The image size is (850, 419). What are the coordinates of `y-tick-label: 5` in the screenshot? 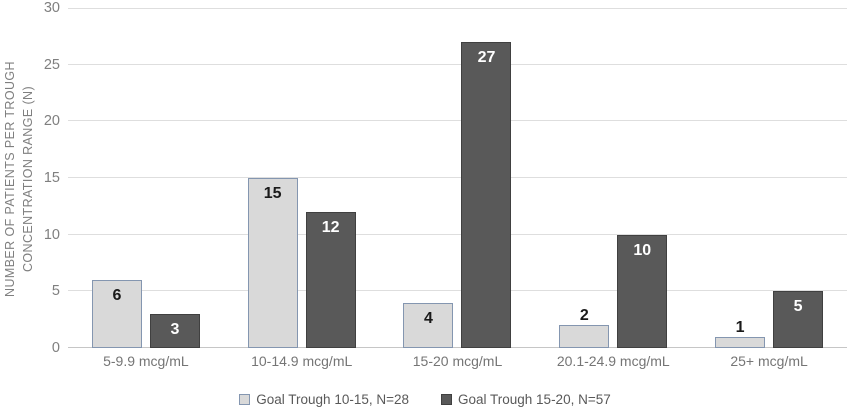 It's located at (55, 291).